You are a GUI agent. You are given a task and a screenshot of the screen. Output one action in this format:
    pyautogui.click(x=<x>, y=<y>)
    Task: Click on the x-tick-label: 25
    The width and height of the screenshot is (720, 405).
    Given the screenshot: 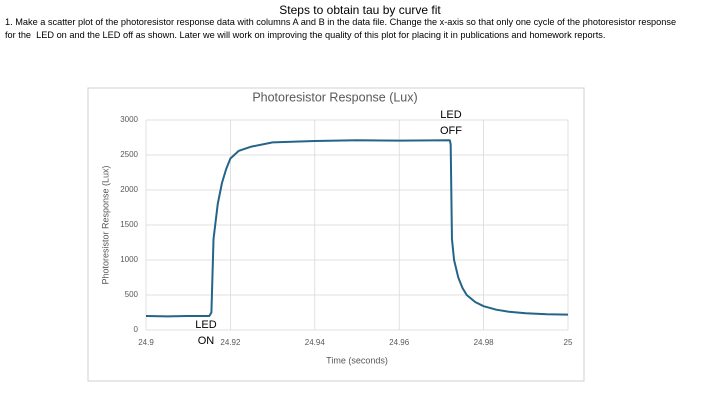 What is the action you would take?
    pyautogui.click(x=568, y=342)
    